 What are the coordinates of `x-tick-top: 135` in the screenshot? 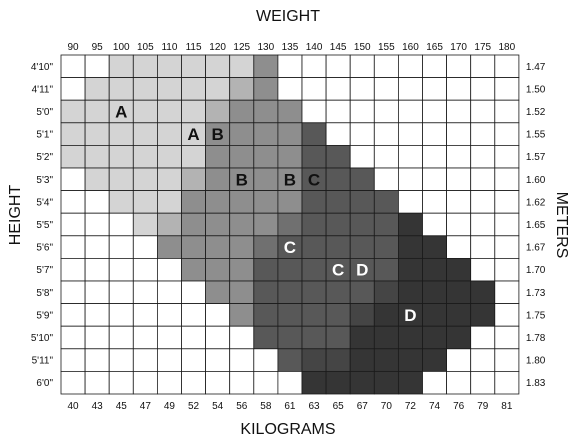 It's located at (290, 47).